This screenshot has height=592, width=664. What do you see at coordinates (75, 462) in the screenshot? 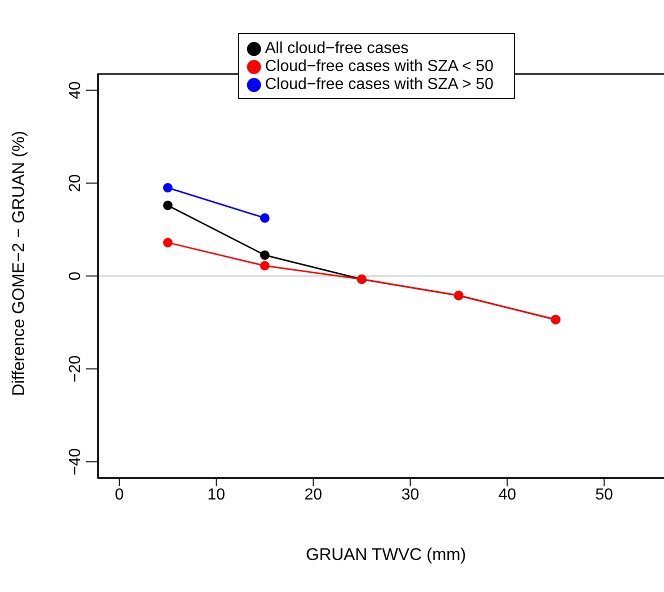
I see `y-tick-label: −40` at bounding box center [75, 462].